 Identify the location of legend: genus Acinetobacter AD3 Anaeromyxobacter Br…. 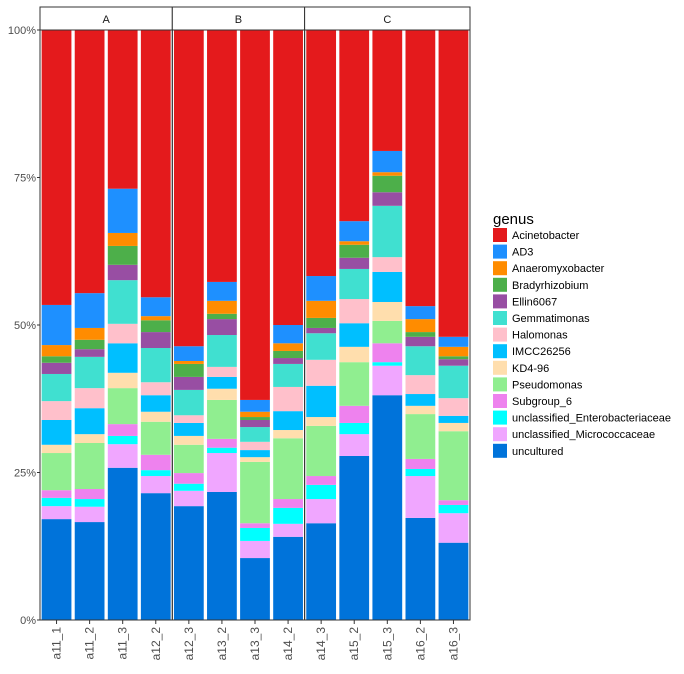
(582, 334).